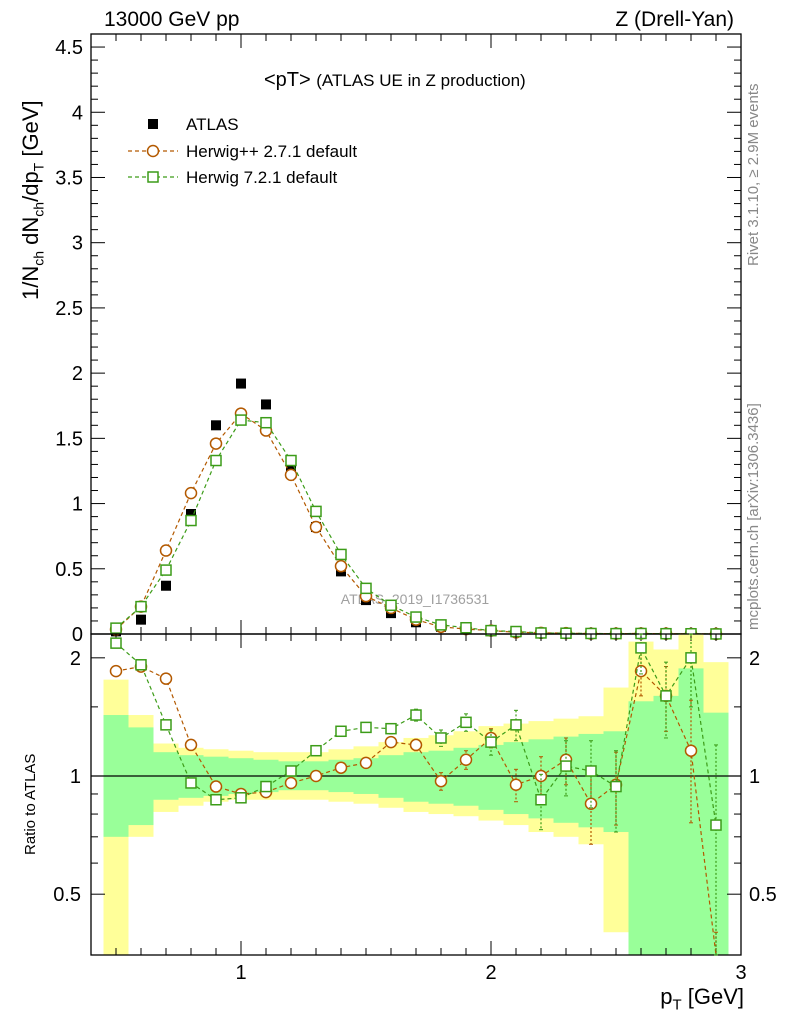 The image size is (786, 1024). I want to click on ratio-y-tick-label-right: 1, so click(754, 777).